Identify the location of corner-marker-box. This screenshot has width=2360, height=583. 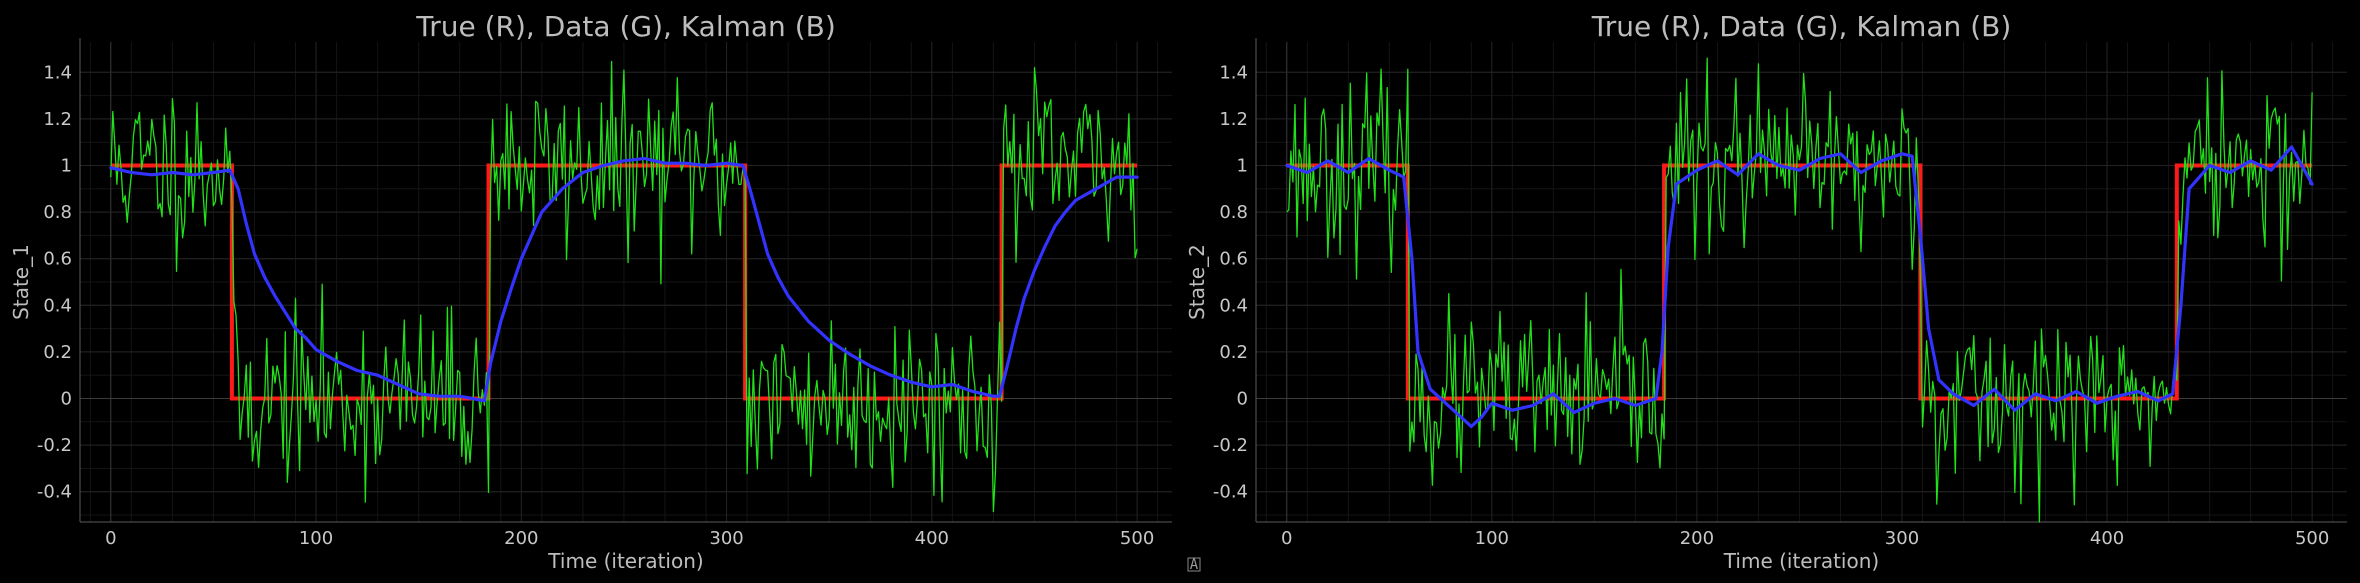
(1194, 564).